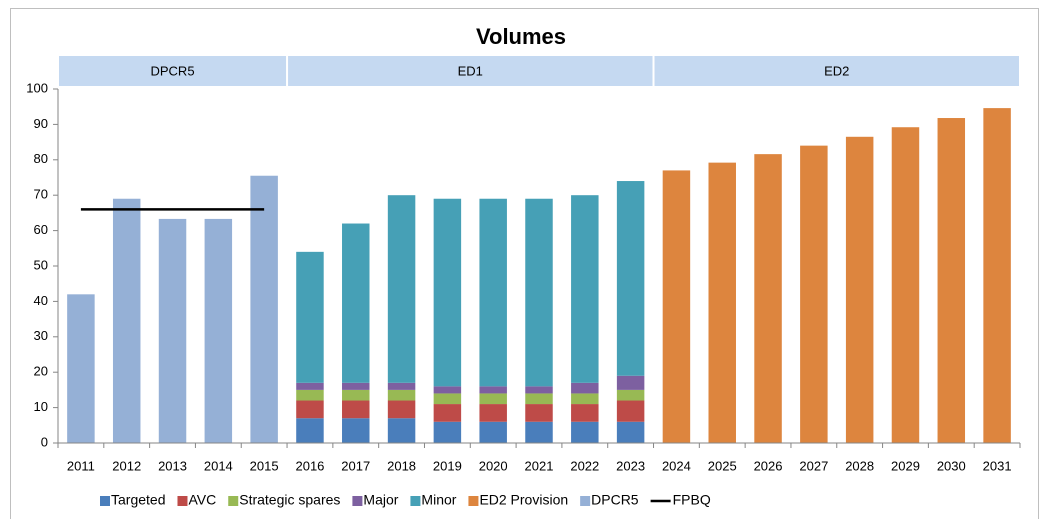 This screenshot has height=519, width=1042. I want to click on legend-label: Targeted, so click(138, 500).